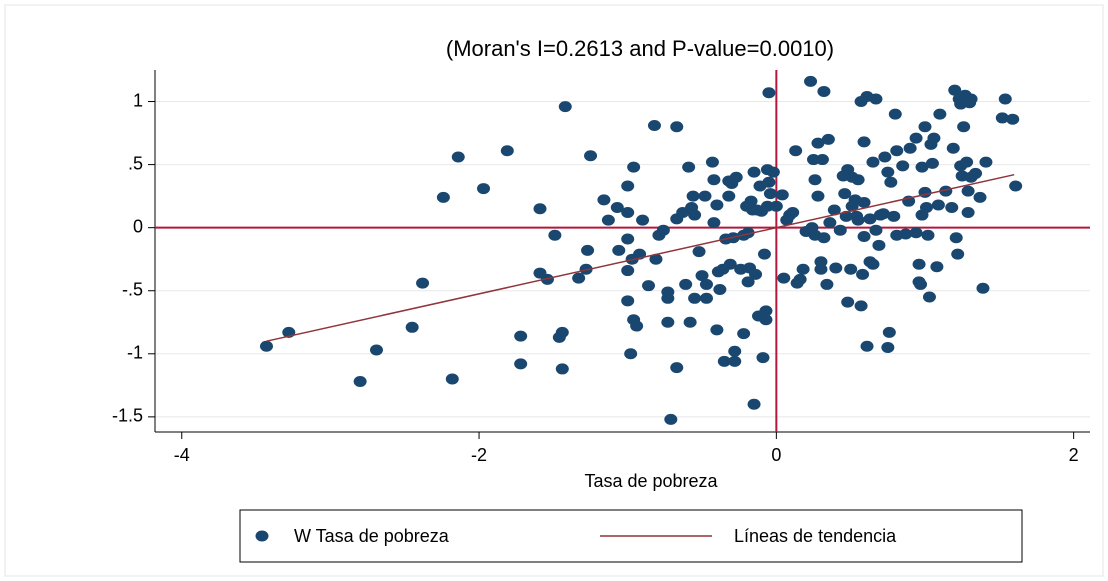 Image resolution: width=1108 pixels, height=581 pixels. What do you see at coordinates (815, 536) in the screenshot?
I see `legend-label: Líneas de tendencia` at bounding box center [815, 536].